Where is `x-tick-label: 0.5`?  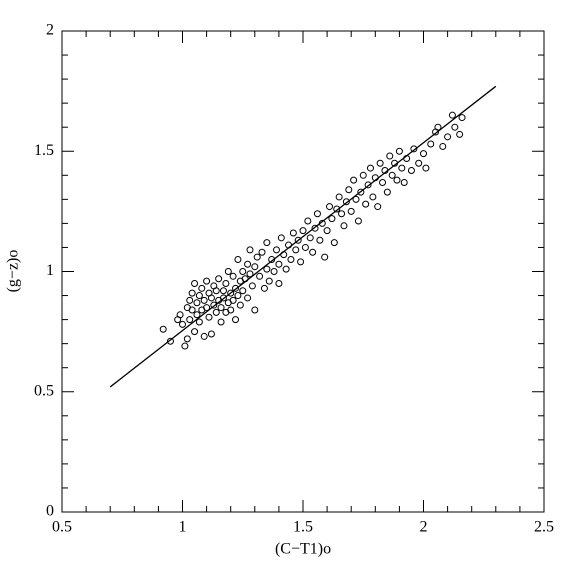 x-tick-label: 0.5 is located at coordinates (62, 527).